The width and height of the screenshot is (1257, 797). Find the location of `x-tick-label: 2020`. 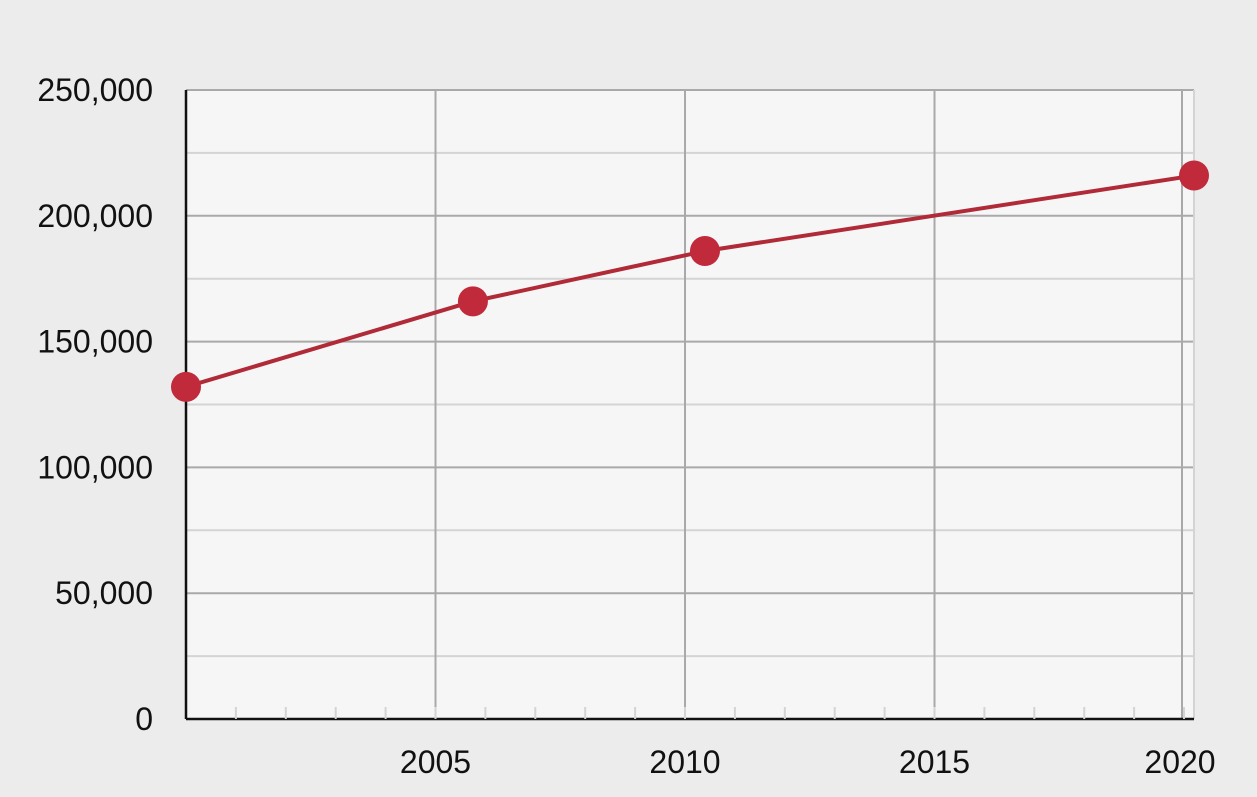

x-tick-label: 2020 is located at coordinates (1179, 762).